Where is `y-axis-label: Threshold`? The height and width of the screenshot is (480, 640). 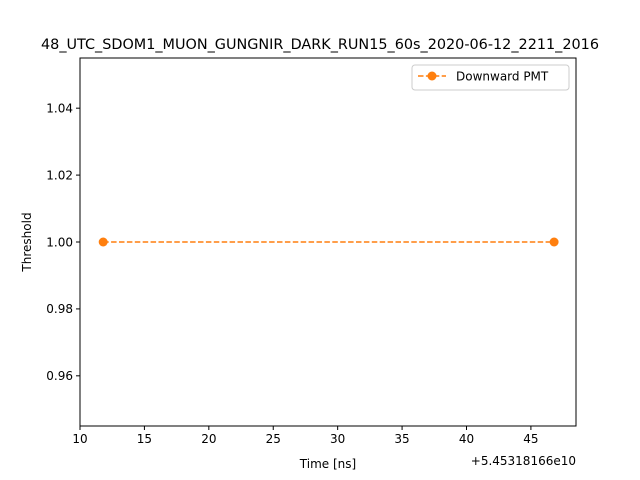 y-axis-label: Threshold is located at coordinates (27, 242).